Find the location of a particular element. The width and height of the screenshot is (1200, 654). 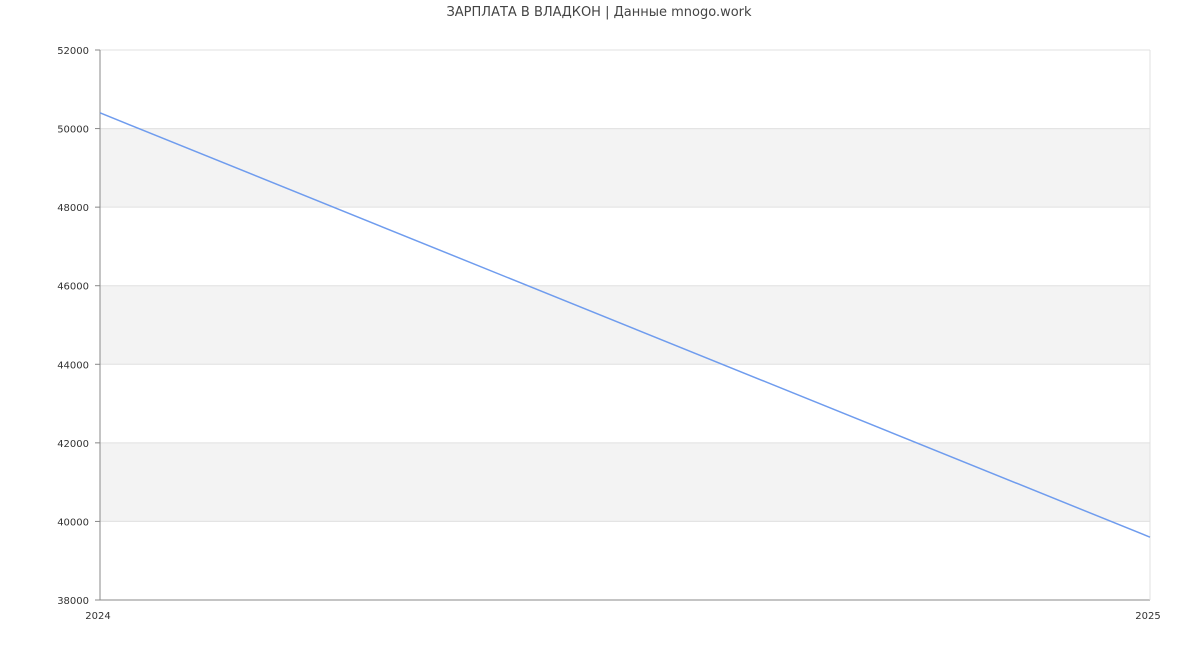

y-tick-label: 40000 is located at coordinates (73, 522).